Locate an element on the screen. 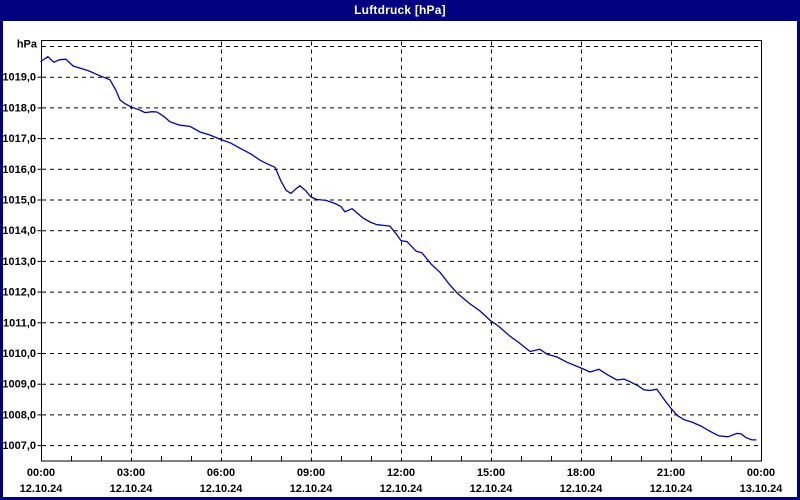 Image resolution: width=800 pixels, height=500 pixels. y-tick-label: 1017,0 is located at coordinates (19, 139).